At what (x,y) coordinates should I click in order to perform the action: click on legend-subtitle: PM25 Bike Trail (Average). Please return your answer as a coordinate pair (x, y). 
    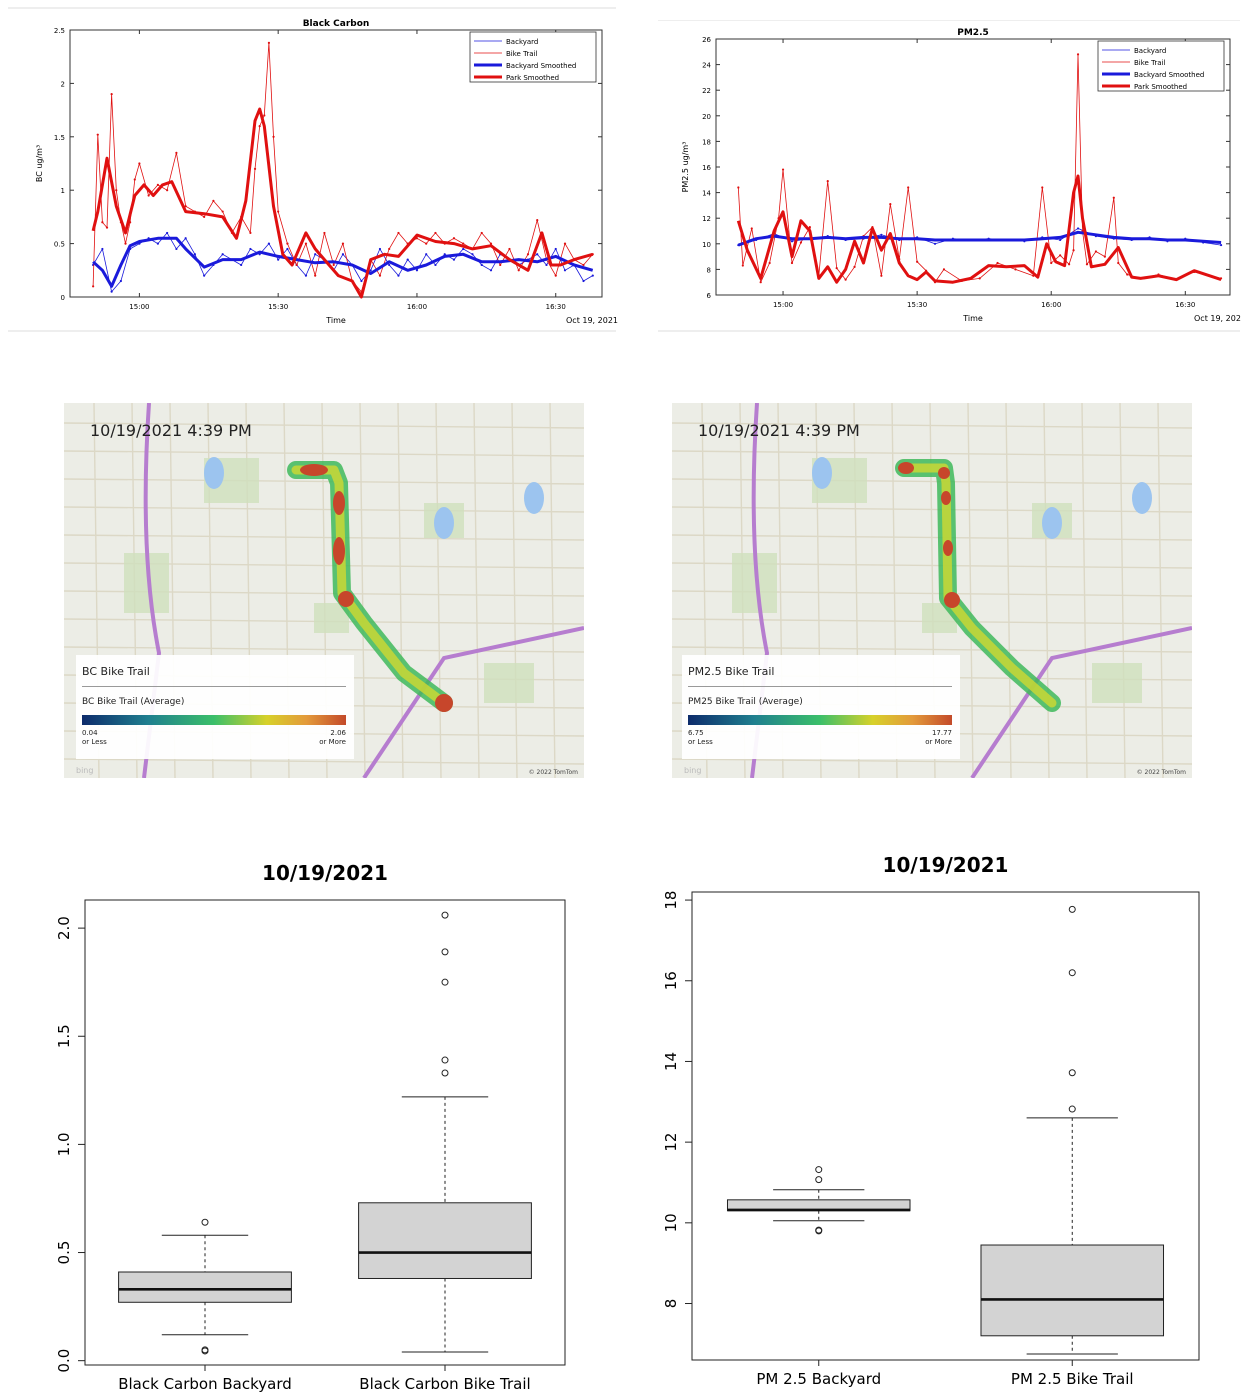
    Looking at the image, I should click on (745, 702).